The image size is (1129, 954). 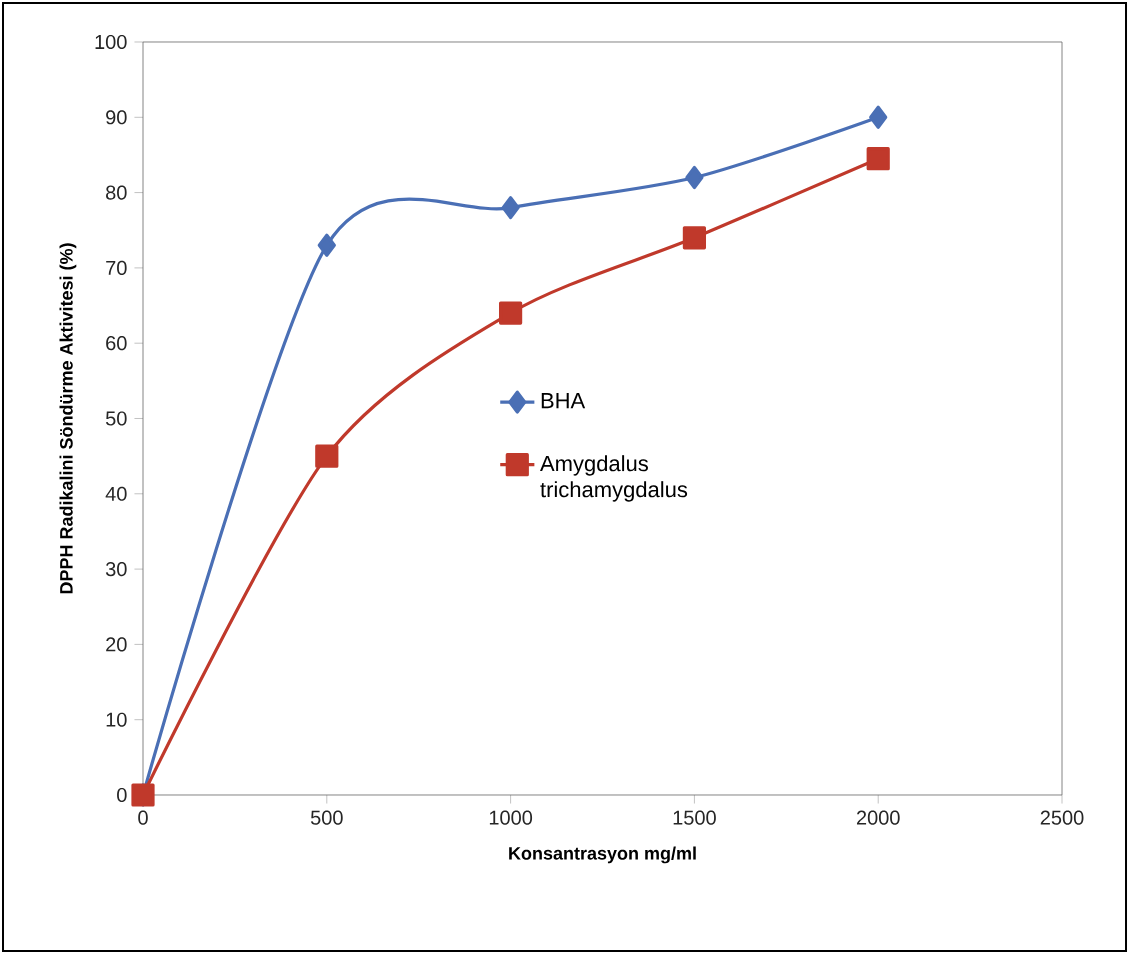 I want to click on y-tick-label: 40, so click(x=116, y=493).